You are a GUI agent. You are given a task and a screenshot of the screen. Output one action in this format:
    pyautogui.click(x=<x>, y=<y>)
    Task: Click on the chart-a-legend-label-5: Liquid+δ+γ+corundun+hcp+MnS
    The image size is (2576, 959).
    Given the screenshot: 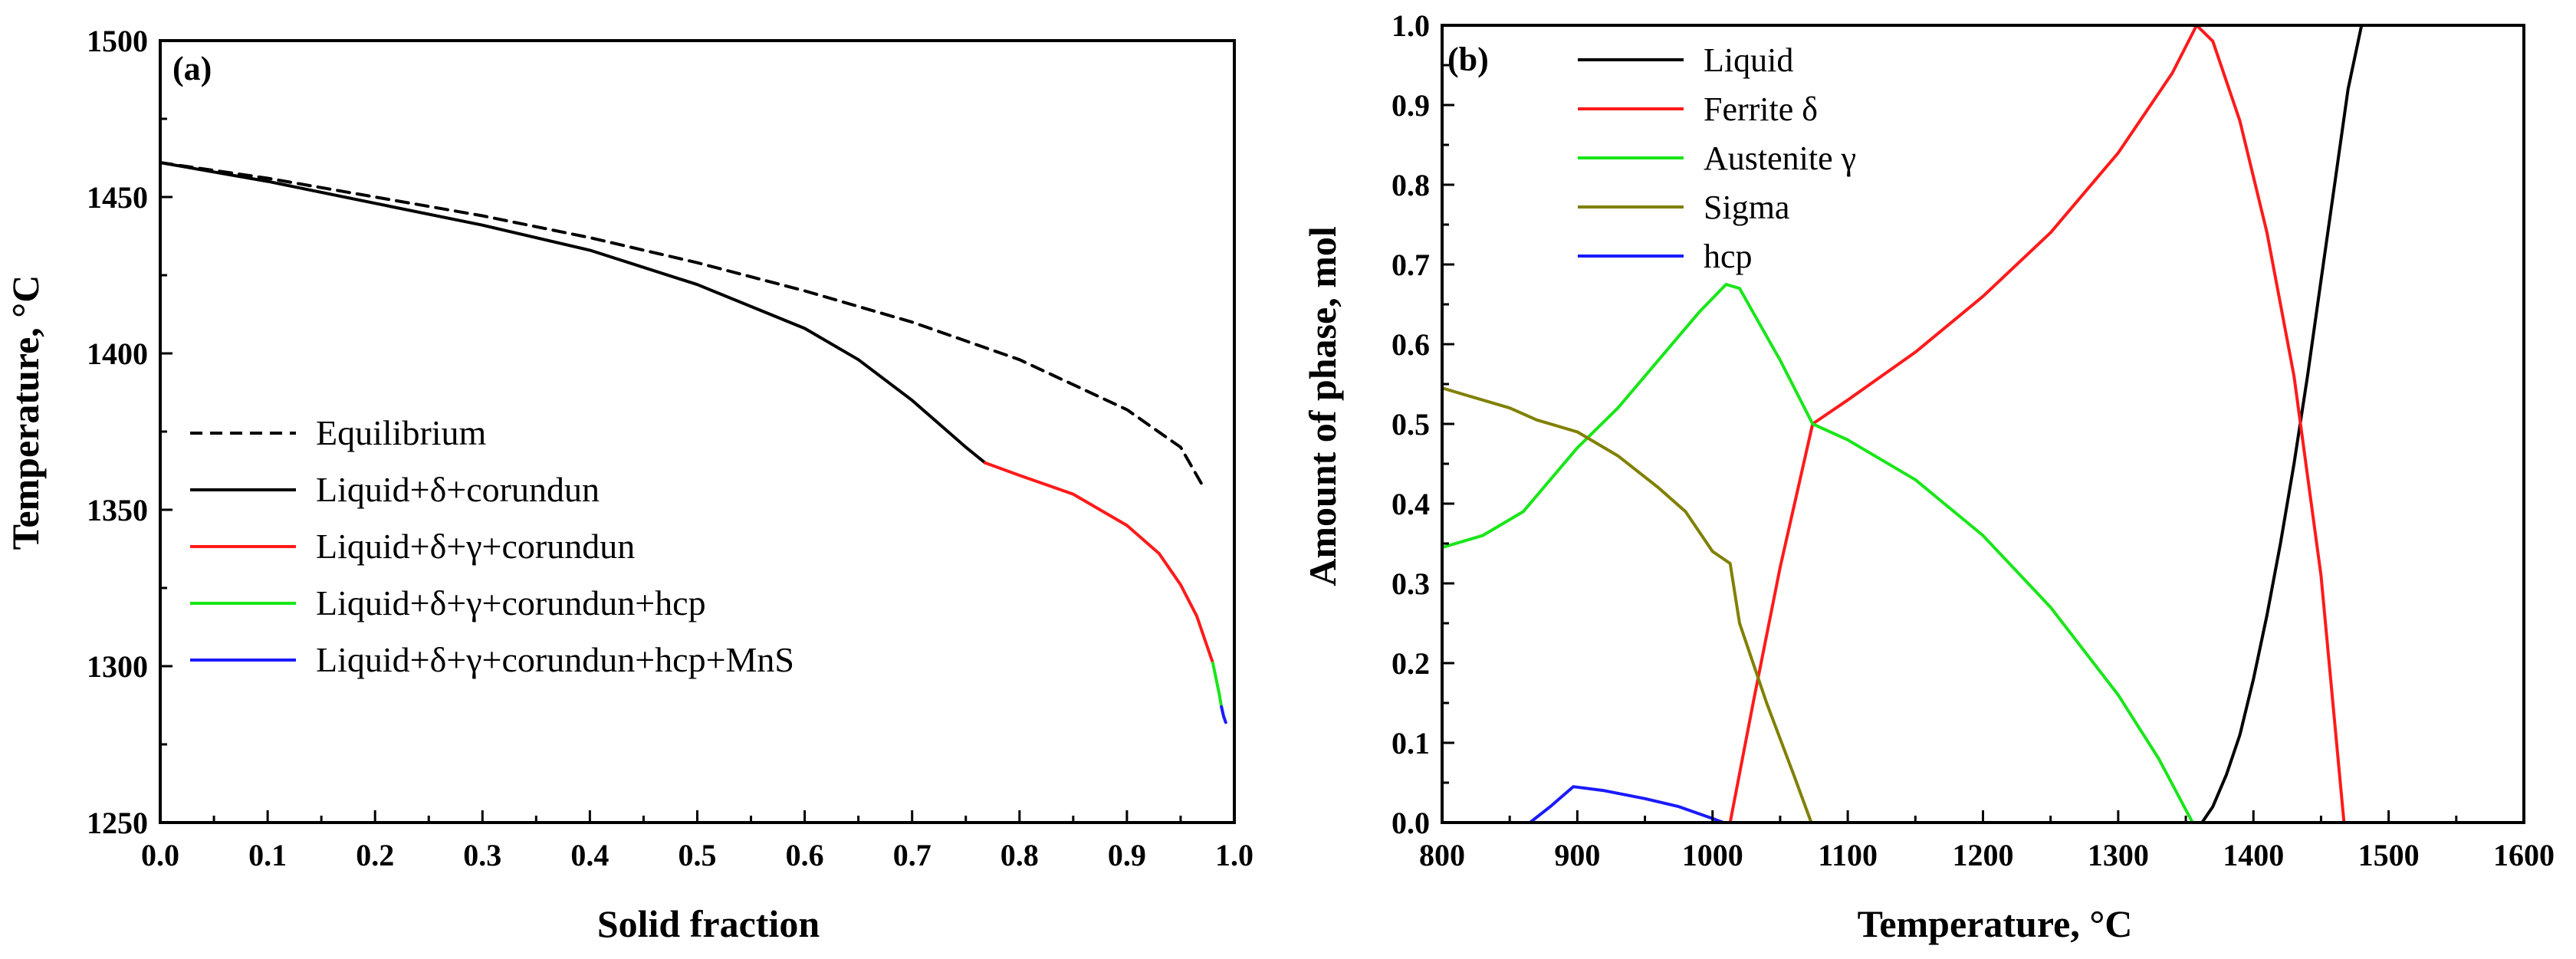 What is the action you would take?
    pyautogui.click(x=555, y=660)
    